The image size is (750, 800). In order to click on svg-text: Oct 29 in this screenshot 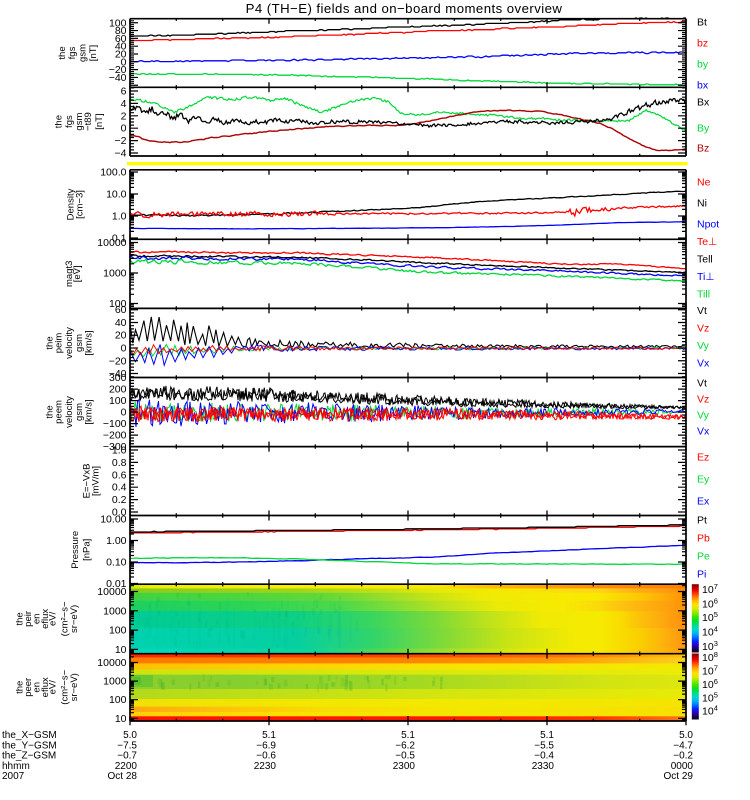, I will do `click(679, 776)`.